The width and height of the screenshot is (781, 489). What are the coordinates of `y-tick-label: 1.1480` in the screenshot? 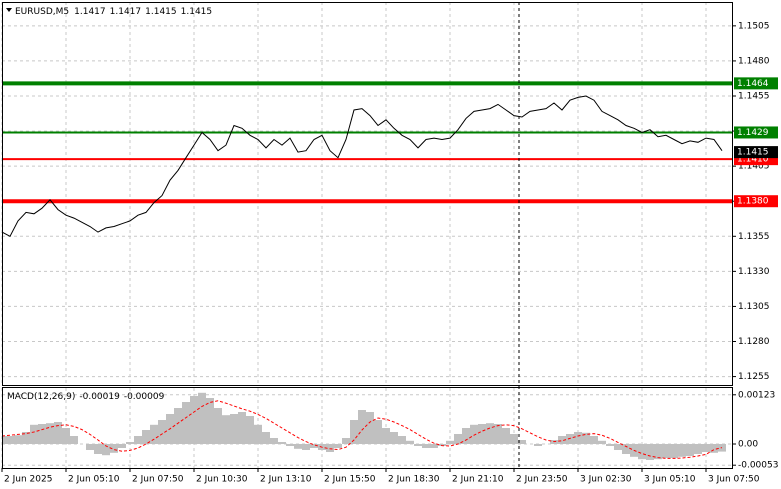 It's located at (754, 61).